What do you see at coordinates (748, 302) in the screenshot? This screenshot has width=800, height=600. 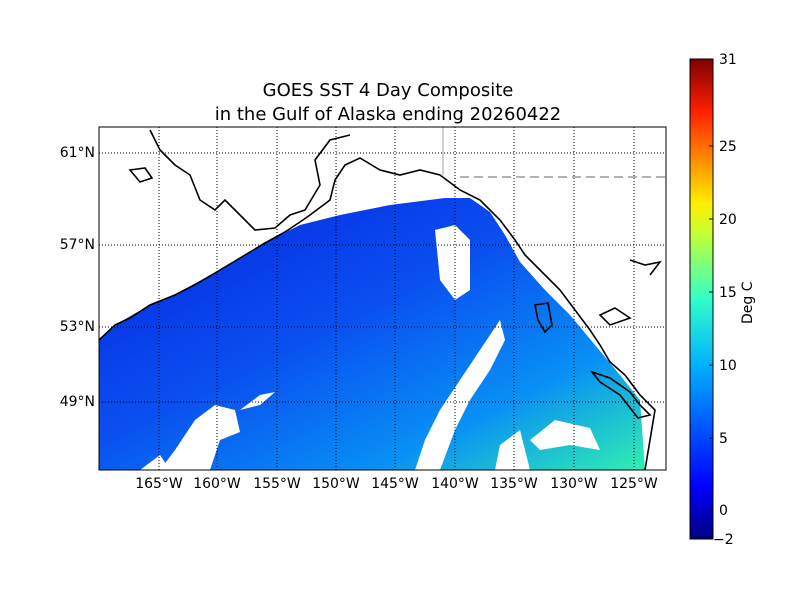 I see `colorbar-label: Deg C` at bounding box center [748, 302].